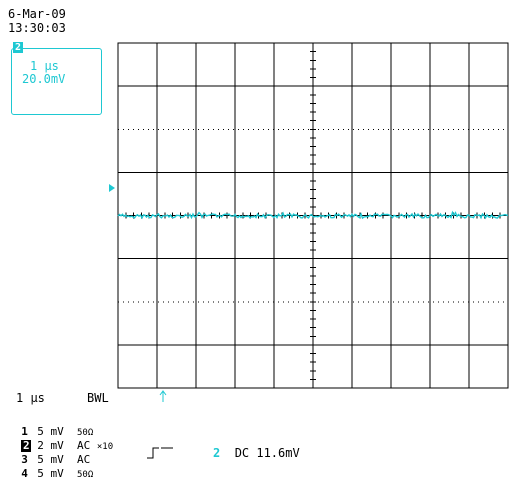  I want to click on channel-3-row: 3 5 mV AC, so click(49, 454).